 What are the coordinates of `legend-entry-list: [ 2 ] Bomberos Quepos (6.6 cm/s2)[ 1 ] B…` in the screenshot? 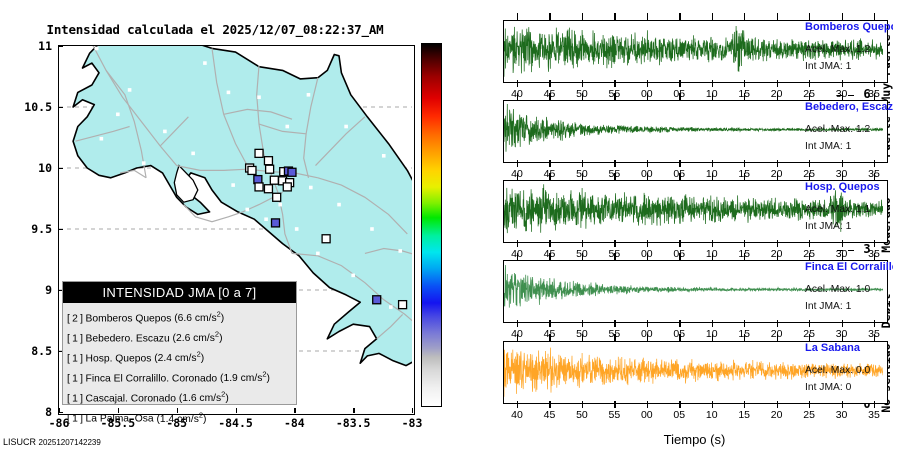 It's located at (179, 365).